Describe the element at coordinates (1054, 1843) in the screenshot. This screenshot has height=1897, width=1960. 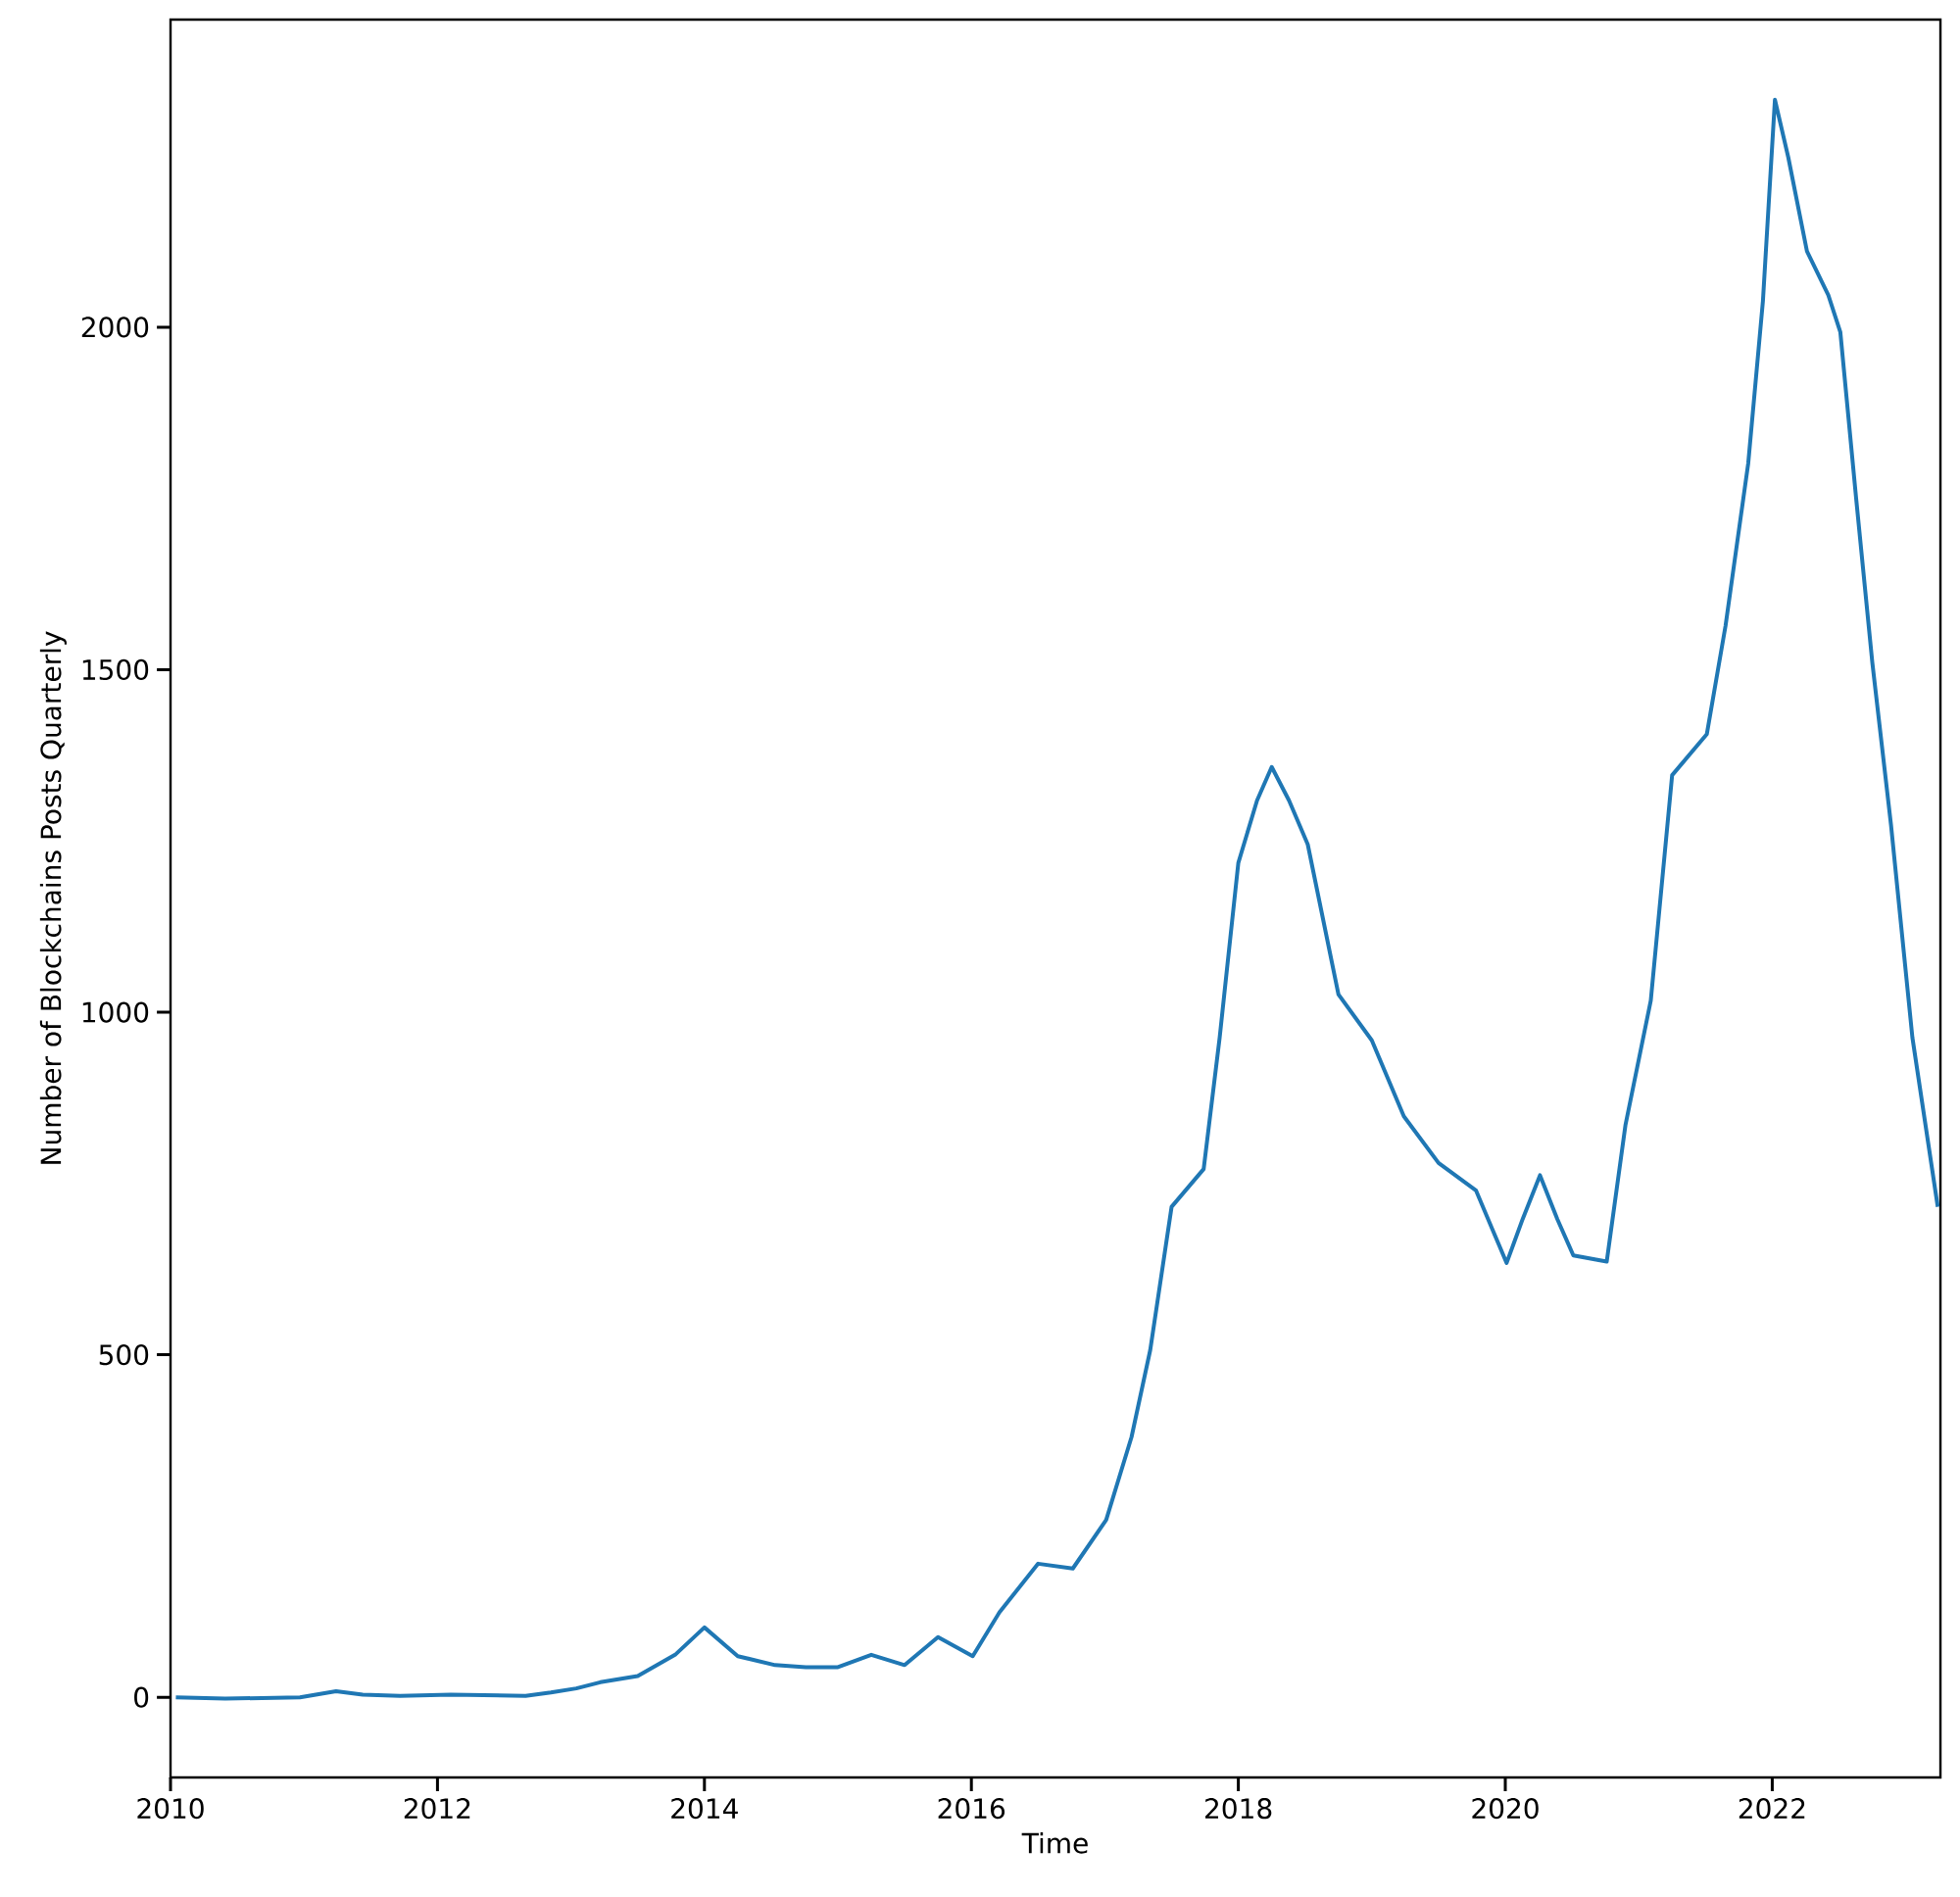
I see `x-axis-title: Time` at that location.